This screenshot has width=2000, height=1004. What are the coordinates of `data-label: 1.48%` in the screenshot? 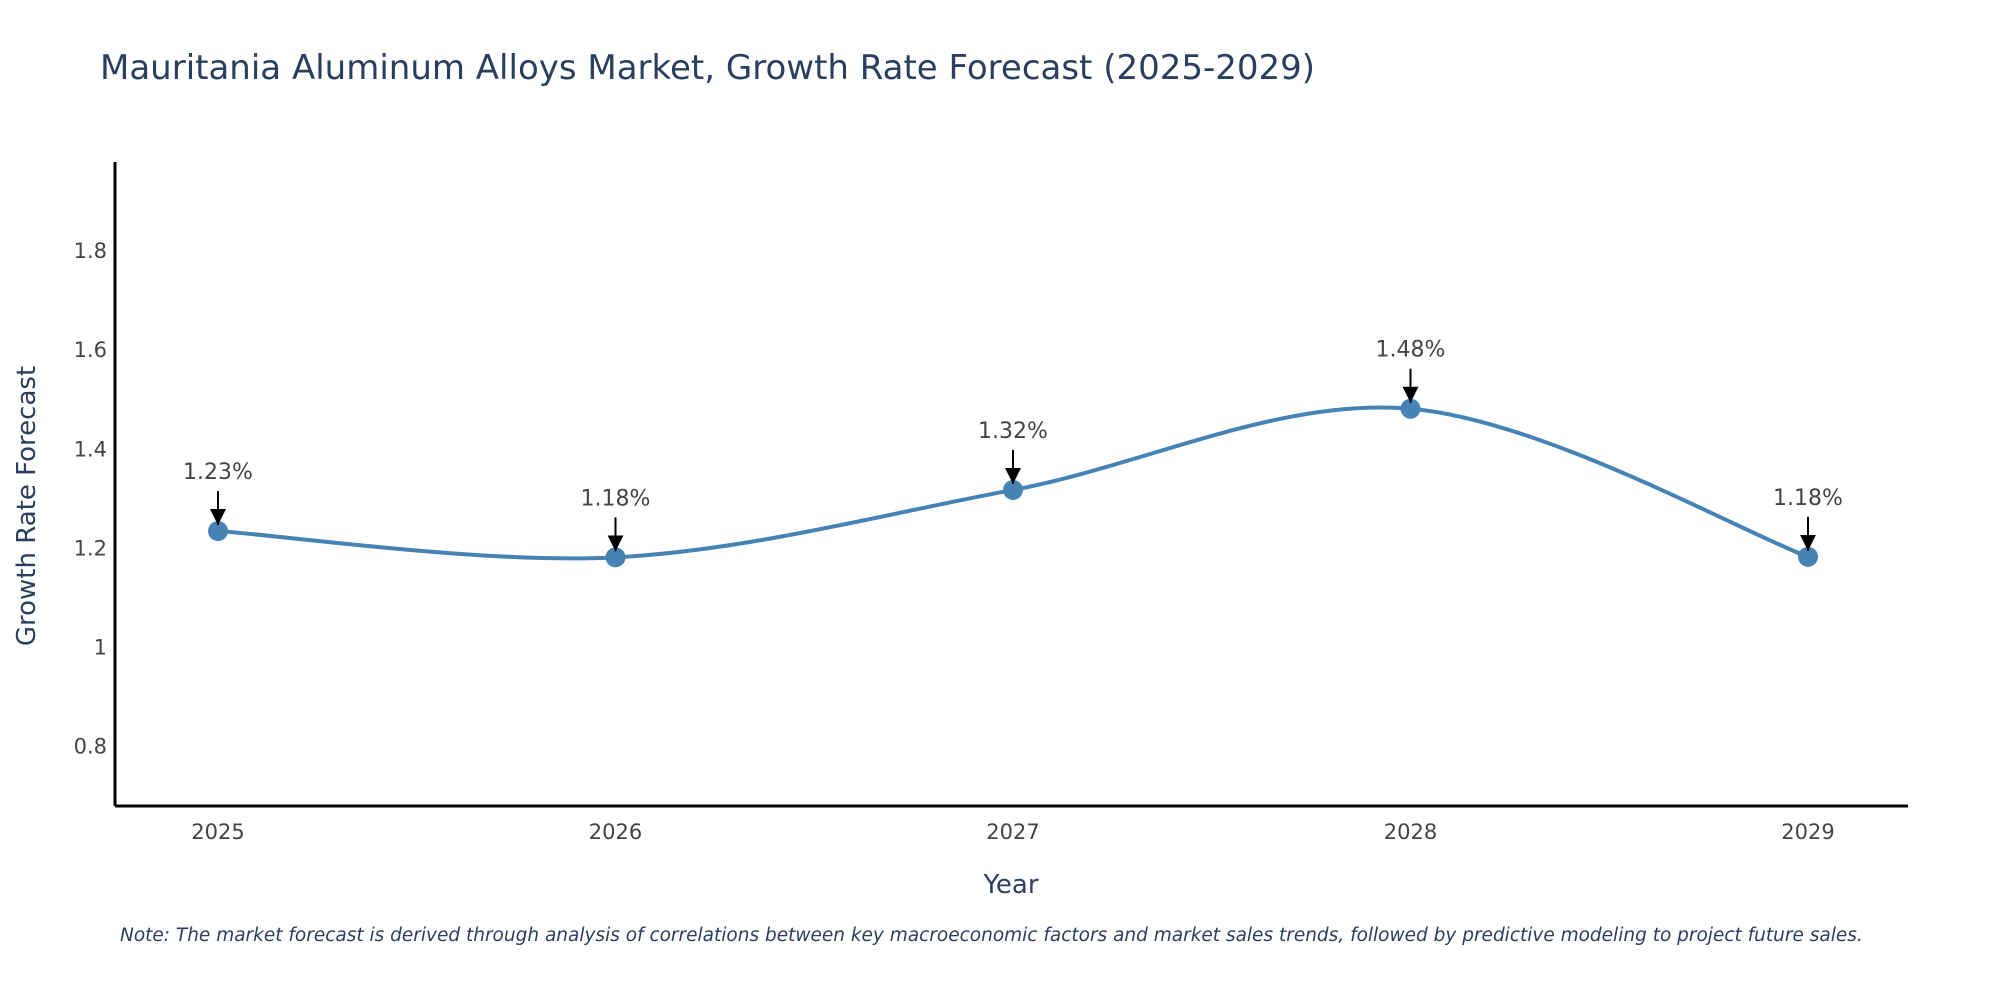 It's located at (1411, 350).